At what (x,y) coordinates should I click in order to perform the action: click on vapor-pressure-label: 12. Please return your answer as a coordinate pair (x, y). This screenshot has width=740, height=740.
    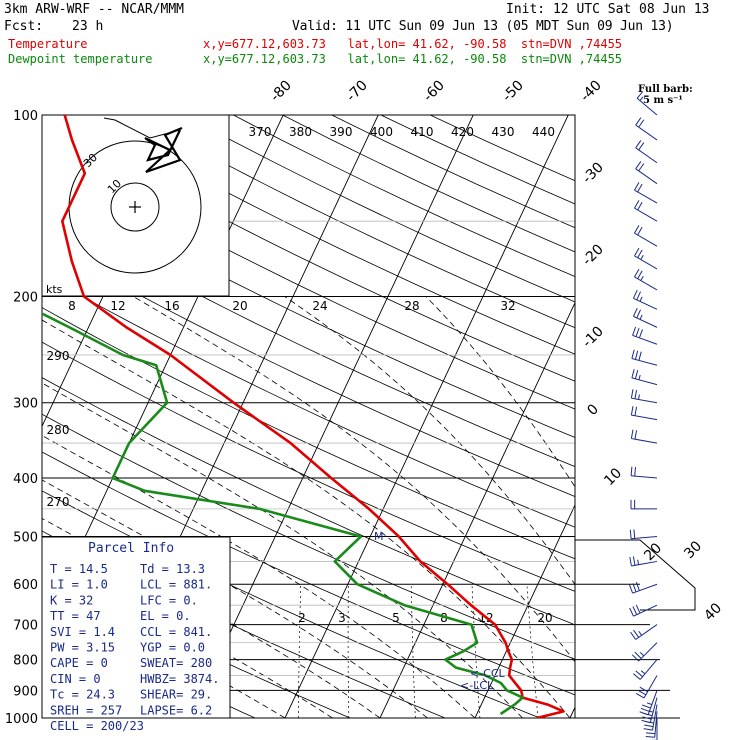
    Looking at the image, I should click on (117, 306).